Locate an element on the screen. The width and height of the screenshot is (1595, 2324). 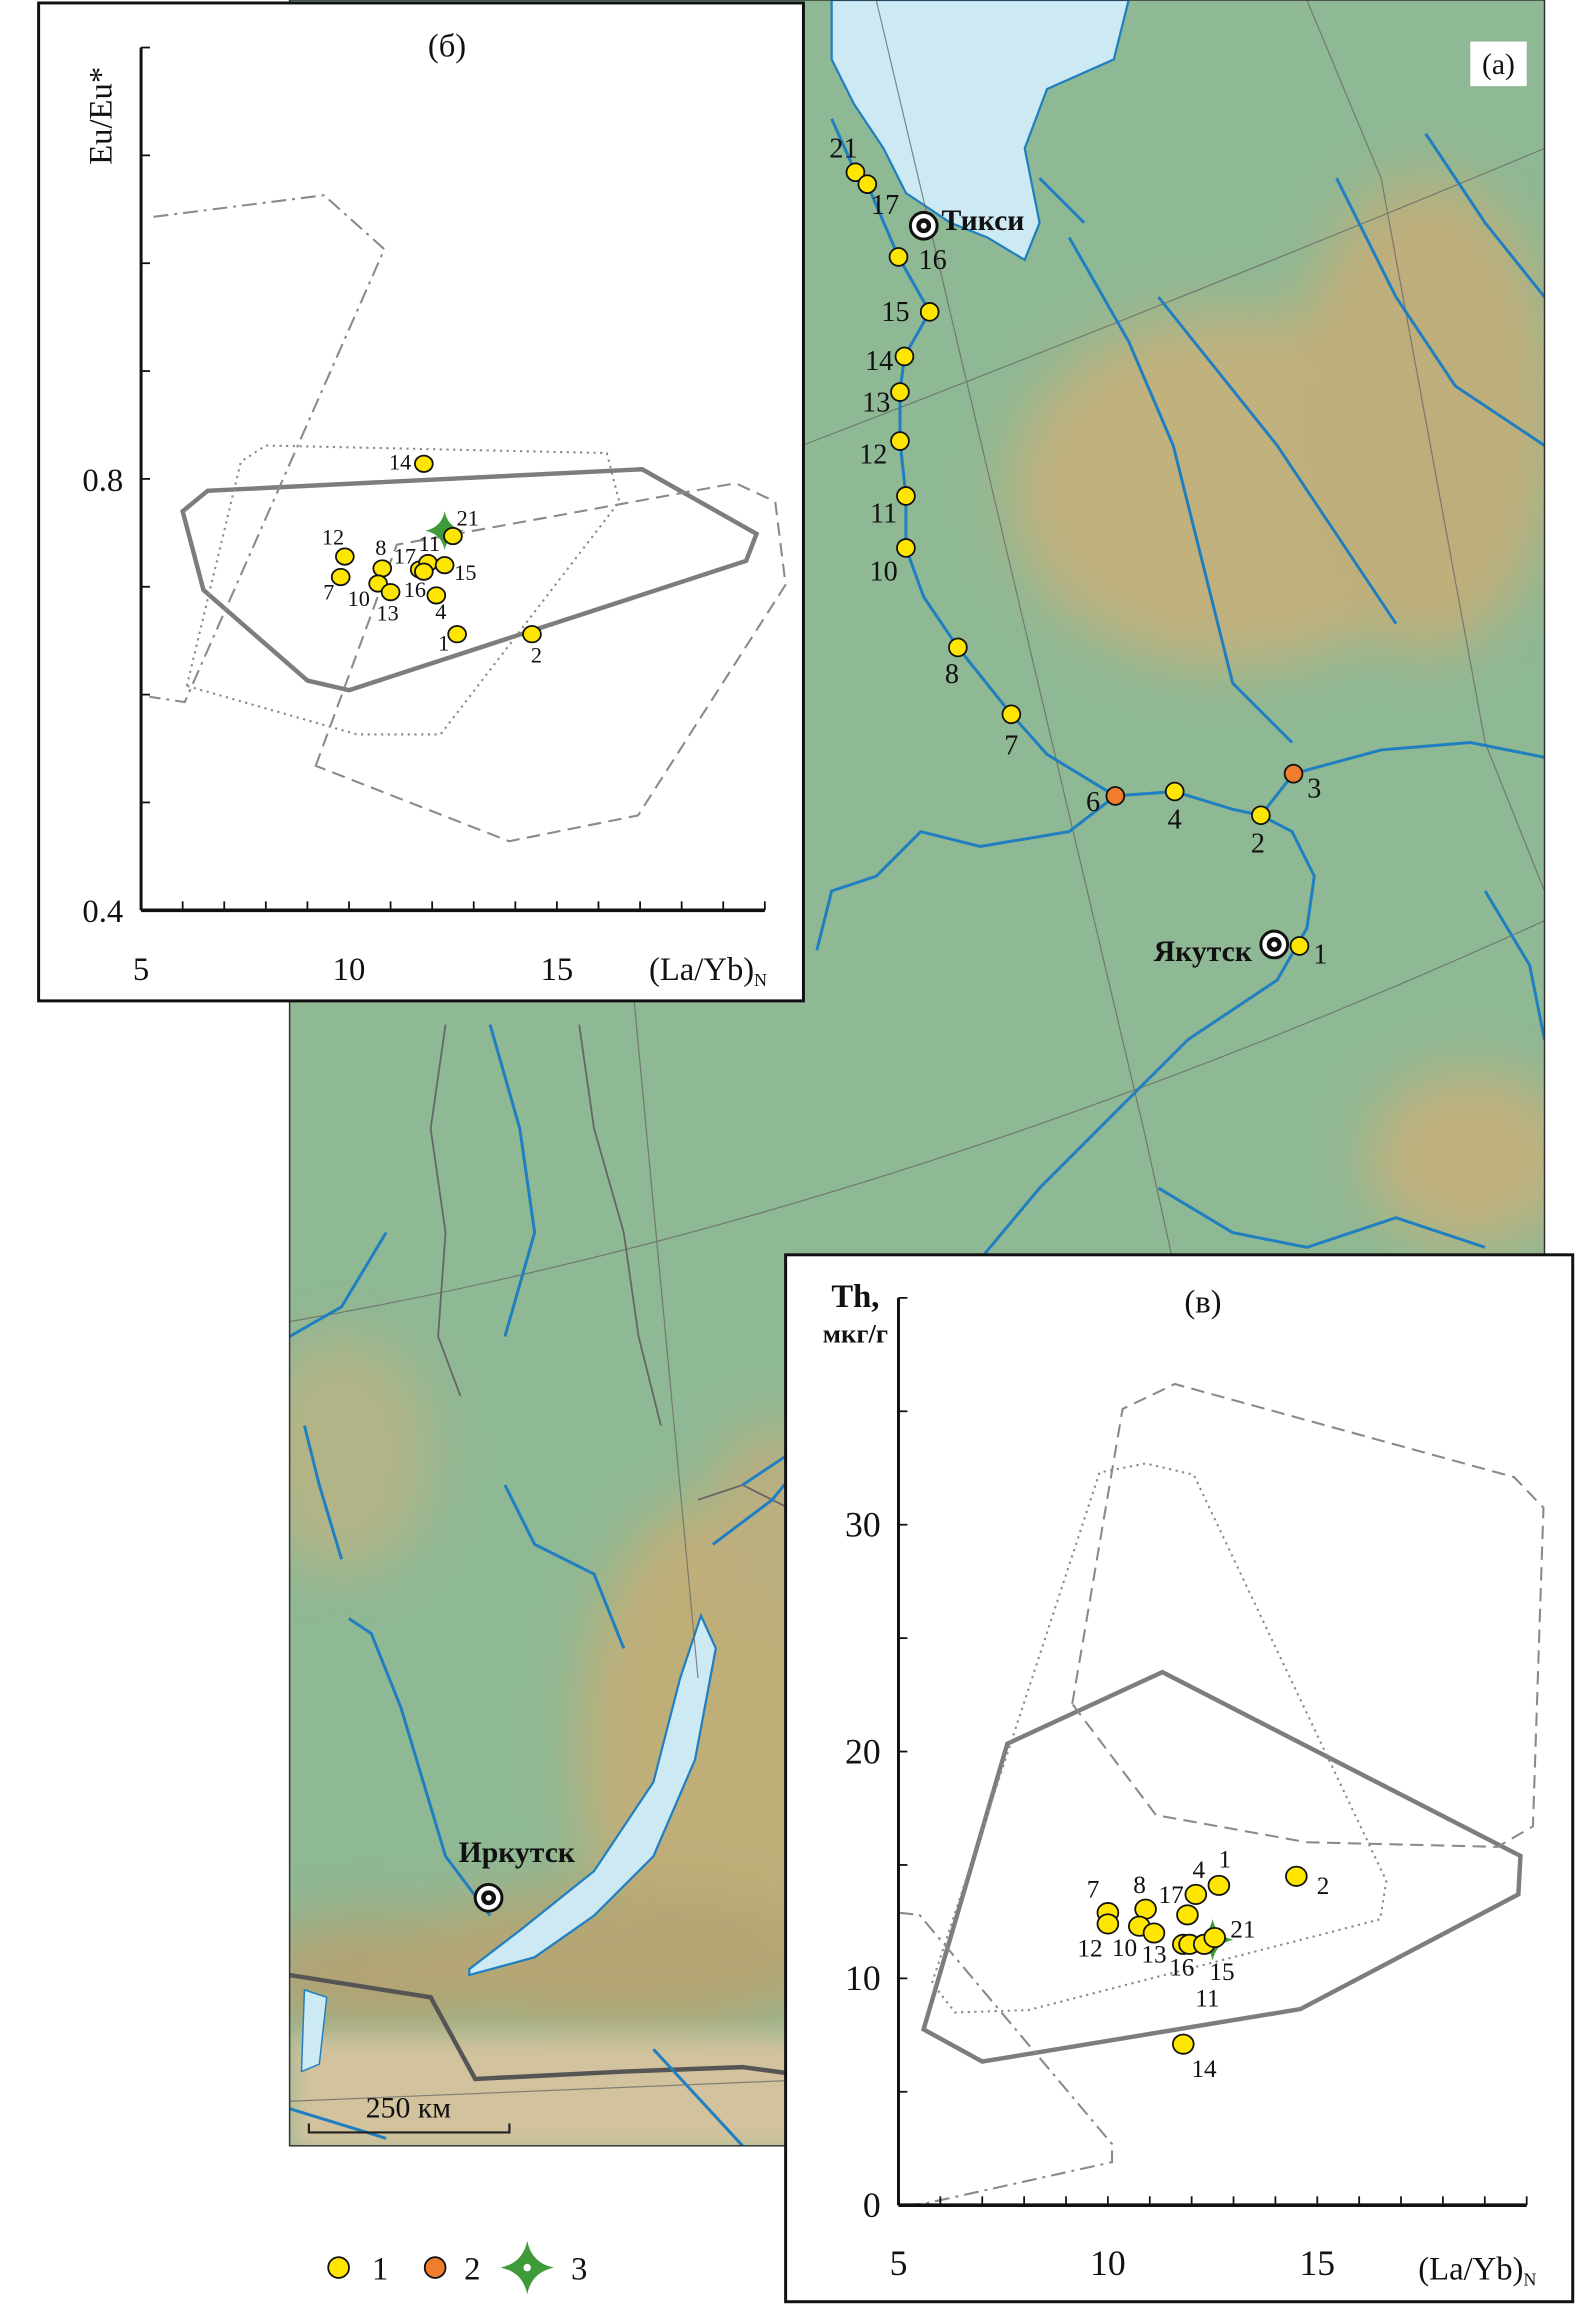
y-tick-label: 0.4 is located at coordinates (102, 912).